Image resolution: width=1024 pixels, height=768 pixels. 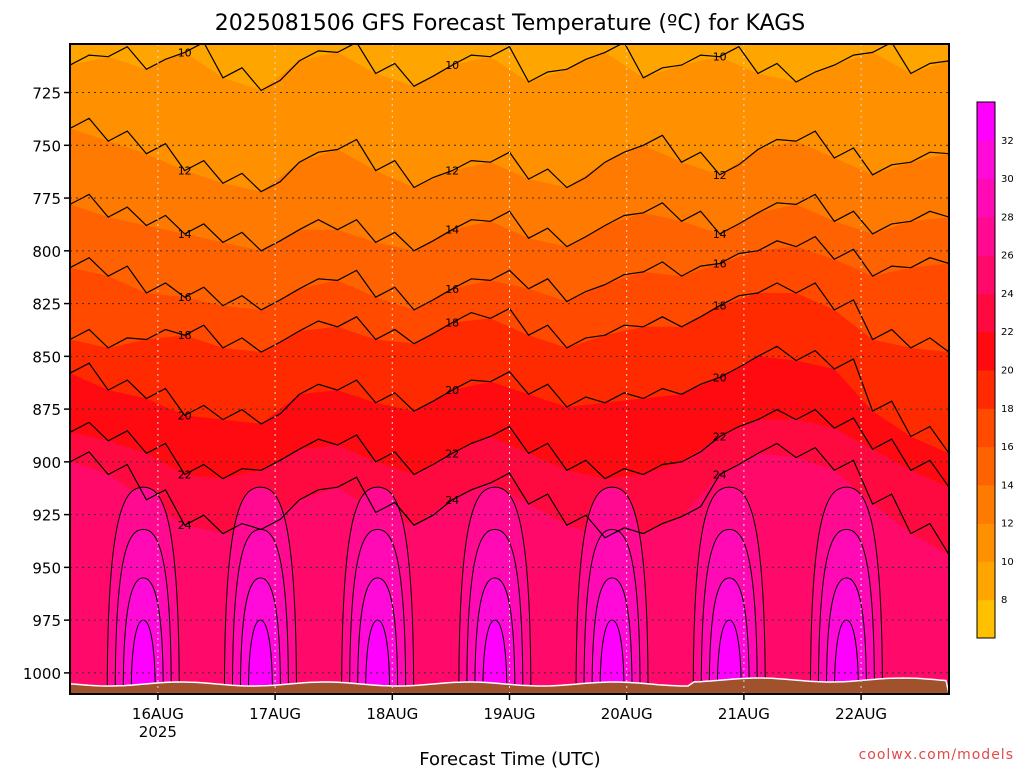 I want to click on y-tick-label-950: 950, so click(x=46, y=568).